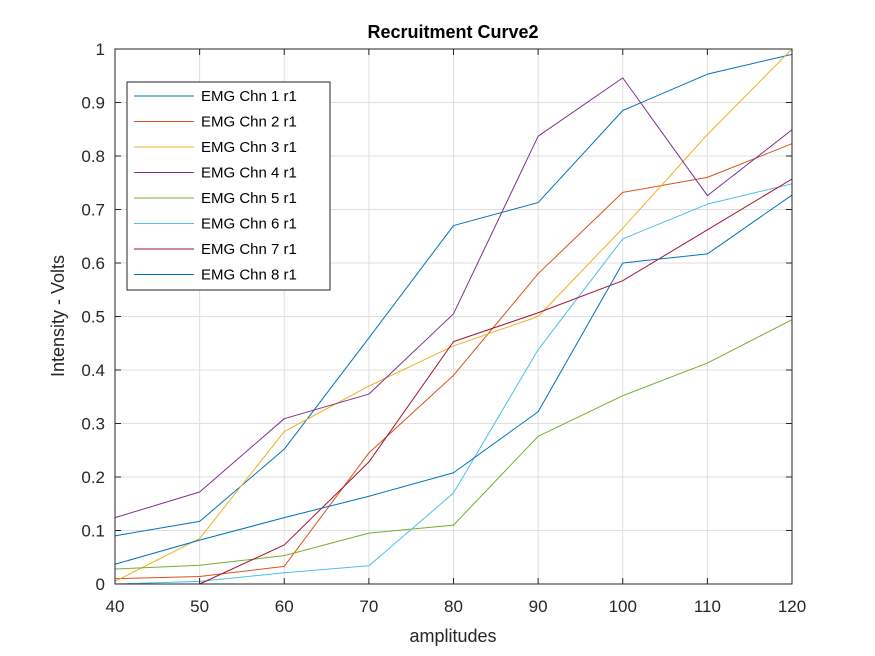  Describe the element at coordinates (100, 584) in the screenshot. I see `y-tick-label: 0` at that location.